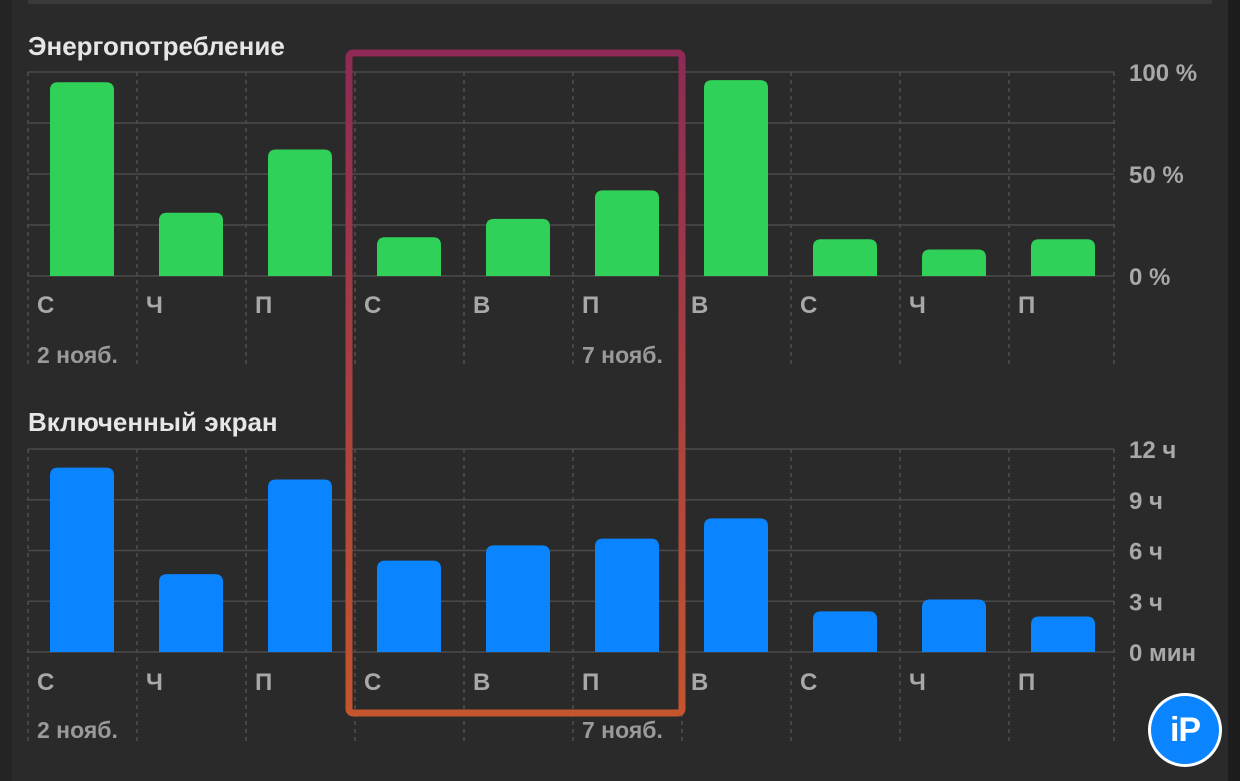 The width and height of the screenshot is (1240, 781). What do you see at coordinates (1146, 501) in the screenshot?
I see `y-tick-label: 9 ч` at bounding box center [1146, 501].